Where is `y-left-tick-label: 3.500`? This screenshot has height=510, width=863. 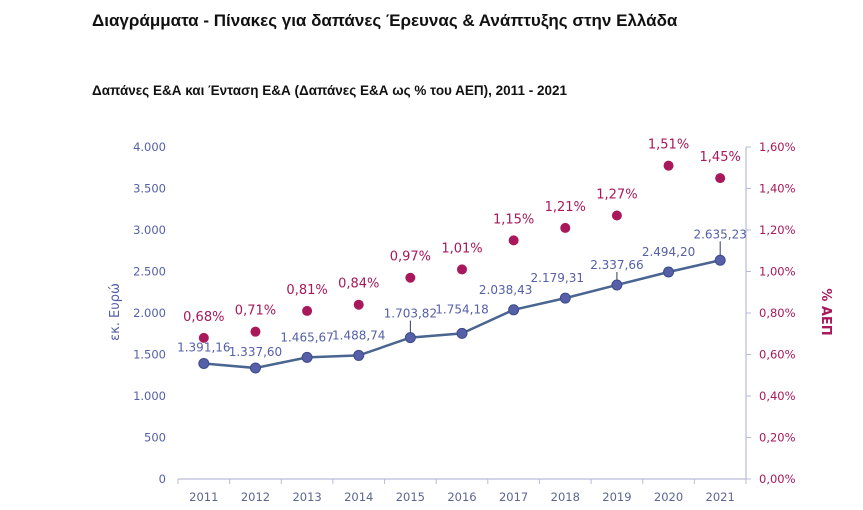
y-left-tick-label: 3.500 is located at coordinates (149, 189).